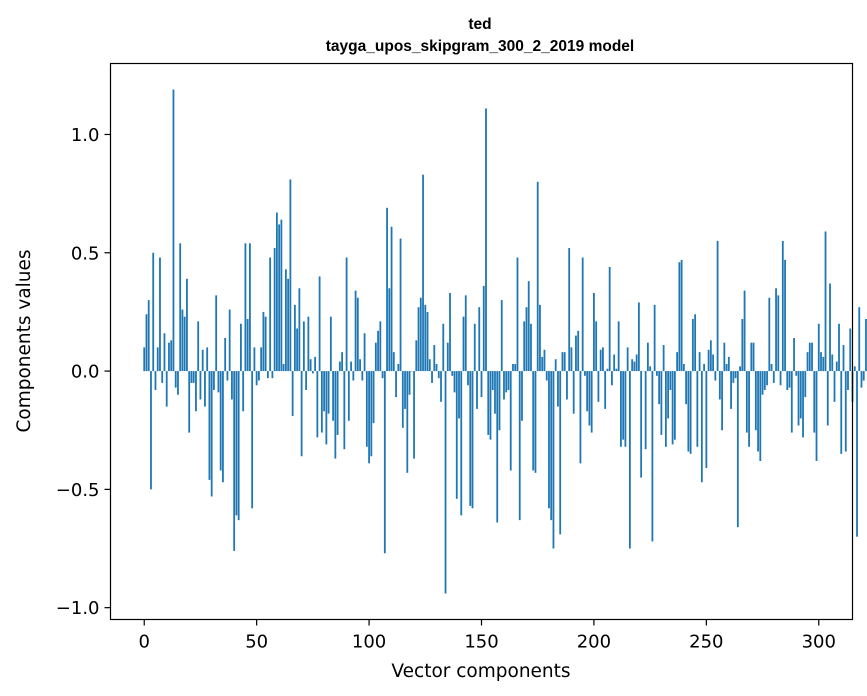  I want to click on y-tick-label: −0.5, so click(78, 490).